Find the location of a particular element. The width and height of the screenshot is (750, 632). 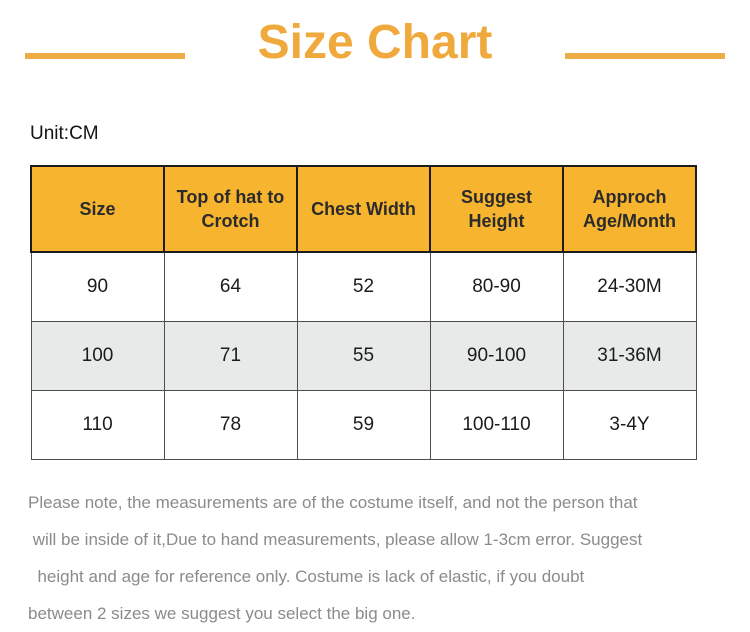

page-title: Size Chart is located at coordinates (375, 42).